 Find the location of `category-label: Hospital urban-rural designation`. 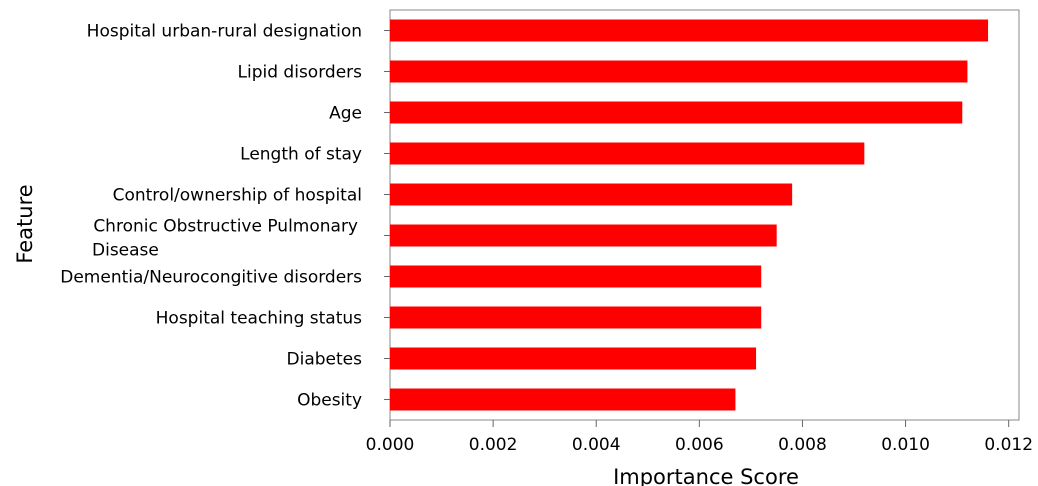

category-label: Hospital urban-rural designation is located at coordinates (224, 32).